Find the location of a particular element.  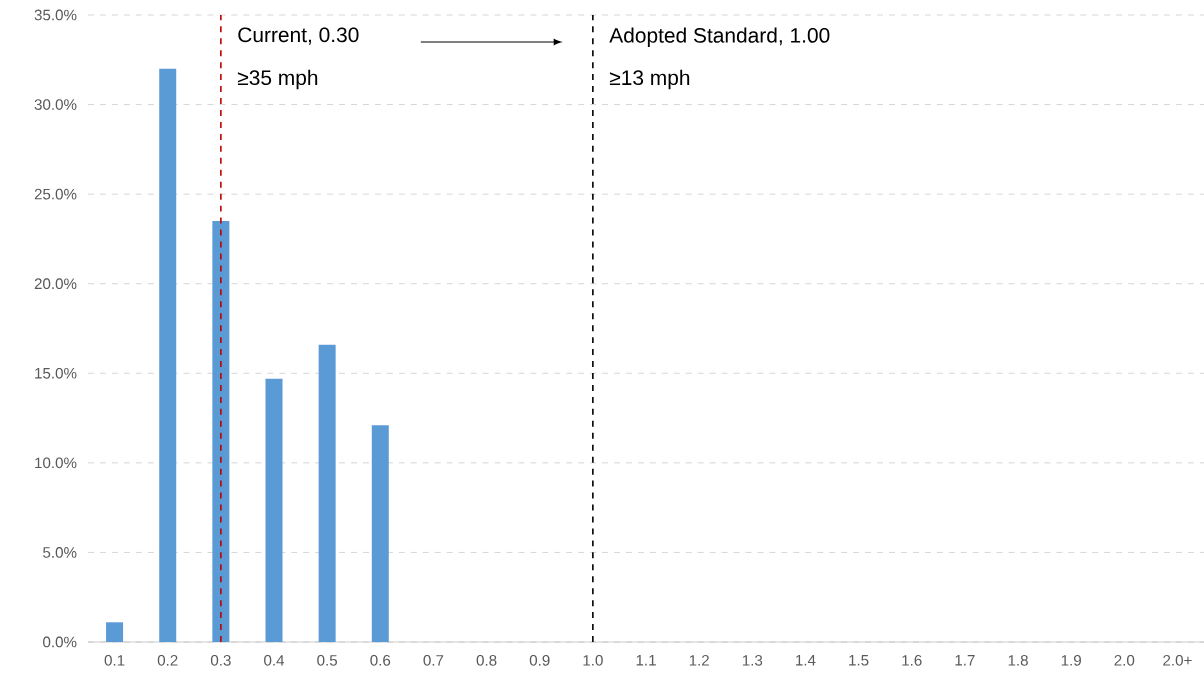

x-tick-label: 0.2 is located at coordinates (167, 660).